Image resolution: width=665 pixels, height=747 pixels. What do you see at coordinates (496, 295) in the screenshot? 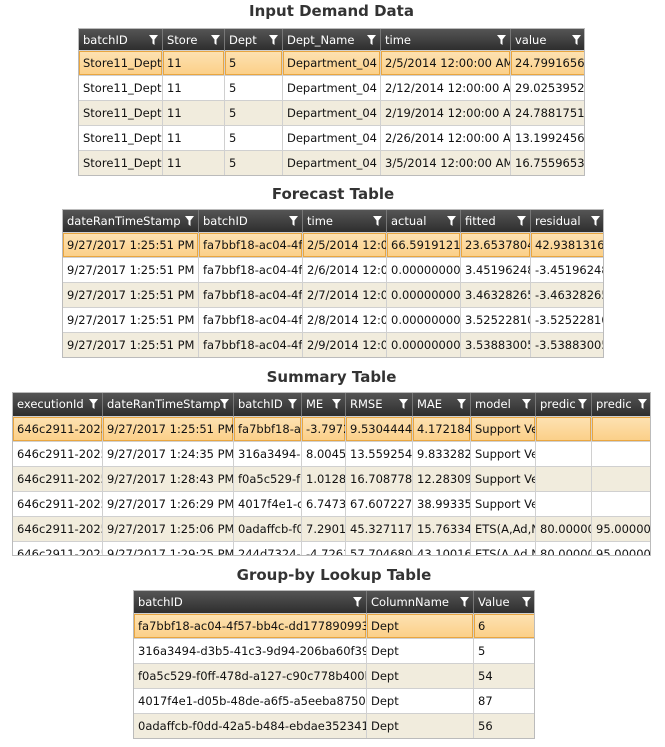
I see `table-cell: 3.46328265` at bounding box center [496, 295].